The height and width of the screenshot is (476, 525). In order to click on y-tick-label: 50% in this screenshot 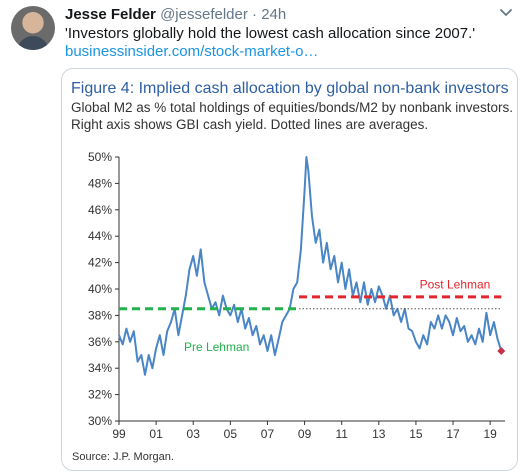, I will do `click(100, 157)`.